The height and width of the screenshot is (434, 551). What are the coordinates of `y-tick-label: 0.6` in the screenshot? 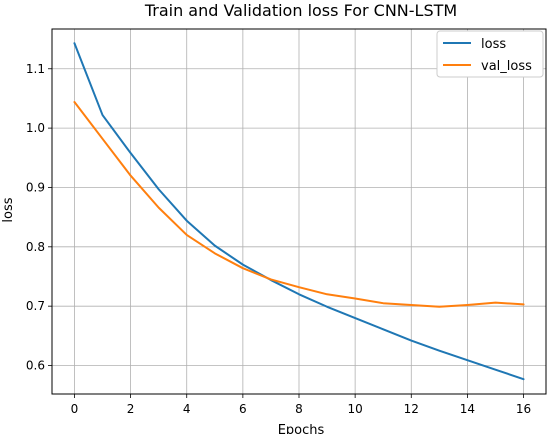 It's located at (35, 366).